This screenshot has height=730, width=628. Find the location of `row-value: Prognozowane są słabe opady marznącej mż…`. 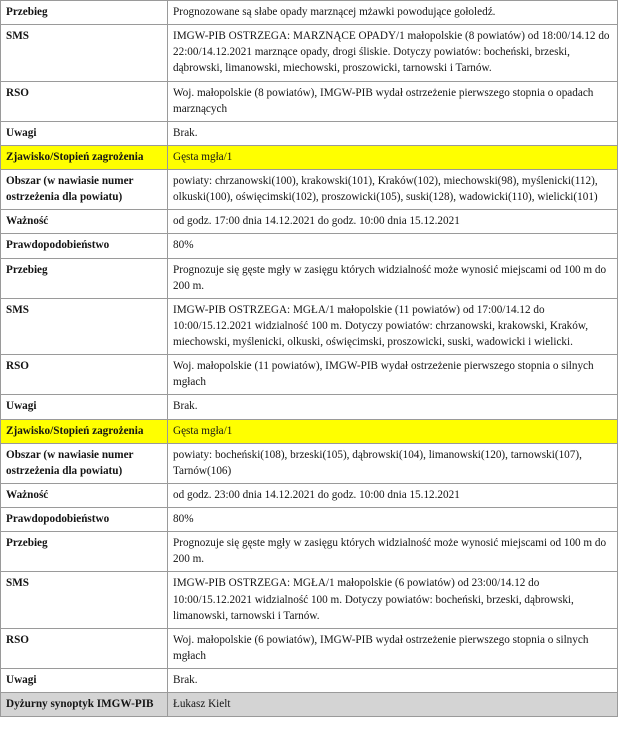

row-value: Prognozowane są słabe opady marznącej mż… is located at coordinates (392, 13).